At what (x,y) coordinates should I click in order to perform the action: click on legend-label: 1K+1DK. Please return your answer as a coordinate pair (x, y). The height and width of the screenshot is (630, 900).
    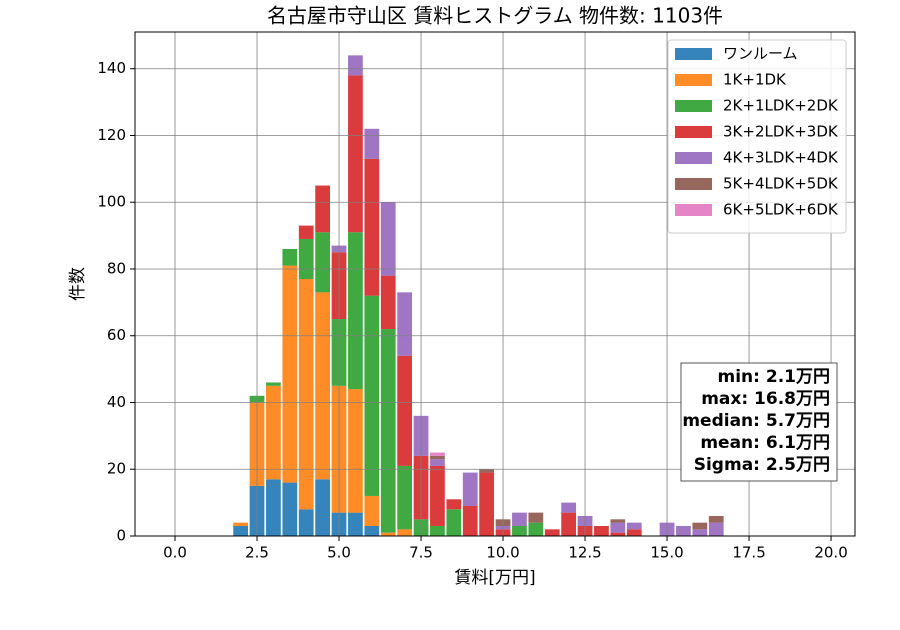
    Looking at the image, I should click on (755, 80).